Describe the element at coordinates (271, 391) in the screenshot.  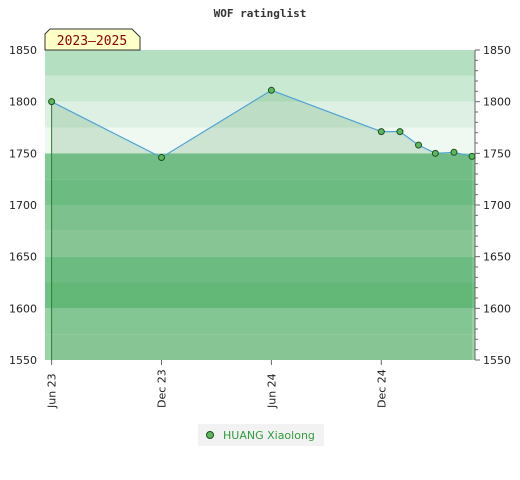
I see `x-tick-label: Jun 24` at that location.